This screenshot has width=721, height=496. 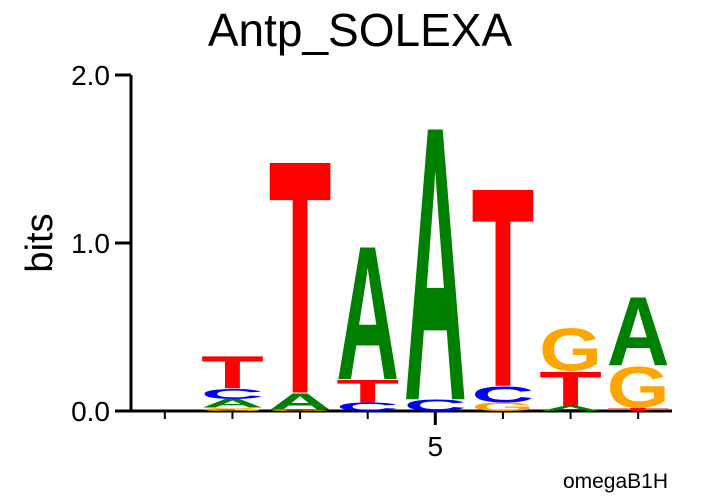 What do you see at coordinates (90, 243) in the screenshot?
I see `y-tick-label: 1.0` at bounding box center [90, 243].